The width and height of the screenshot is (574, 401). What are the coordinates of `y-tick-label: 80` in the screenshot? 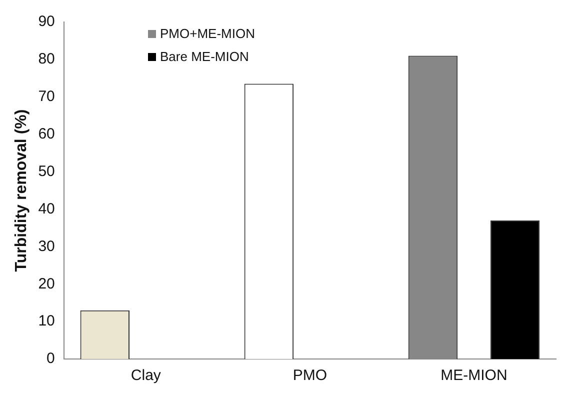 It's located at (46, 59).